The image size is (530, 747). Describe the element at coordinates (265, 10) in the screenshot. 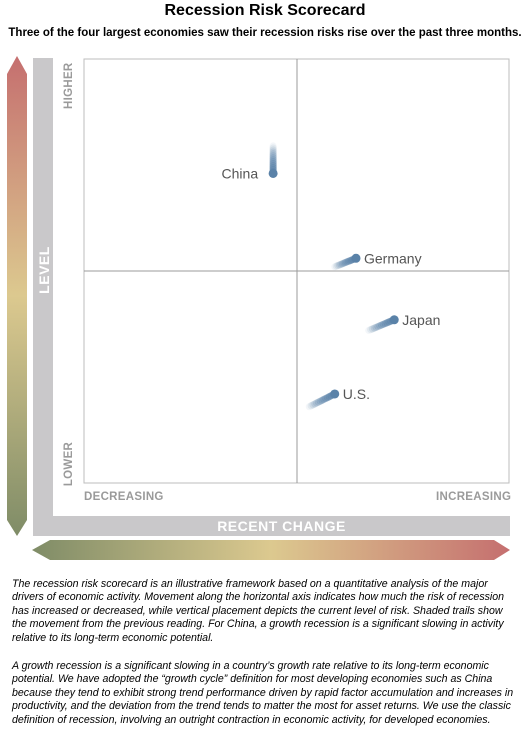

I see `chart-title: Recession Risk Scorecard` at that location.